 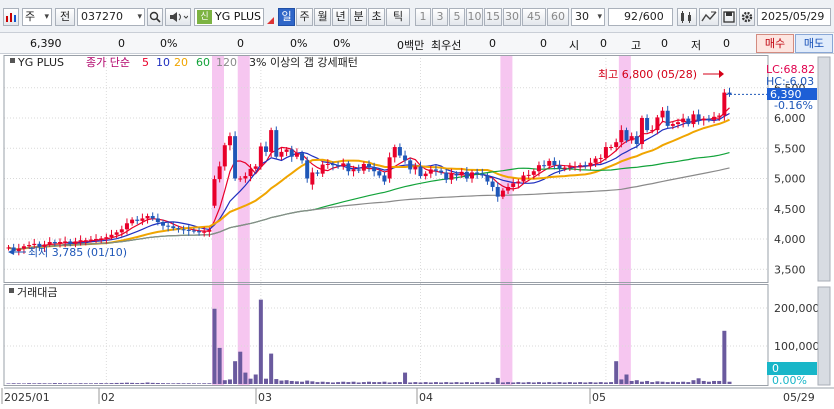 What do you see at coordinates (799, 397) in the screenshot?
I see `last-date-label: 05/29` at bounding box center [799, 397].